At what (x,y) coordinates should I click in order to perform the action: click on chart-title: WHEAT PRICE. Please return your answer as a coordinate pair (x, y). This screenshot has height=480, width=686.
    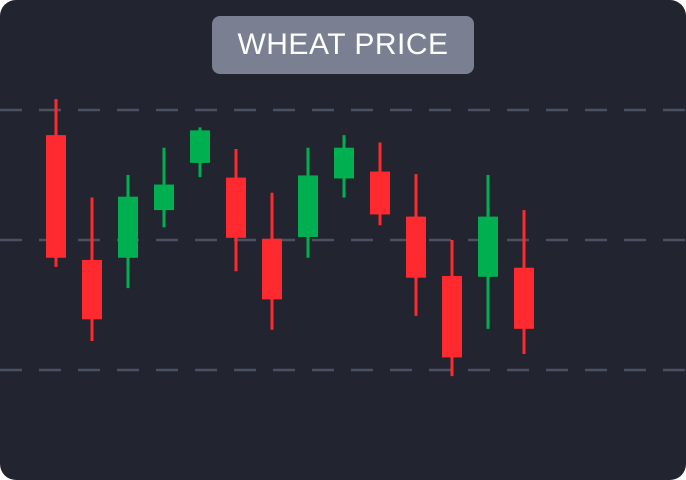
    Looking at the image, I should click on (343, 45).